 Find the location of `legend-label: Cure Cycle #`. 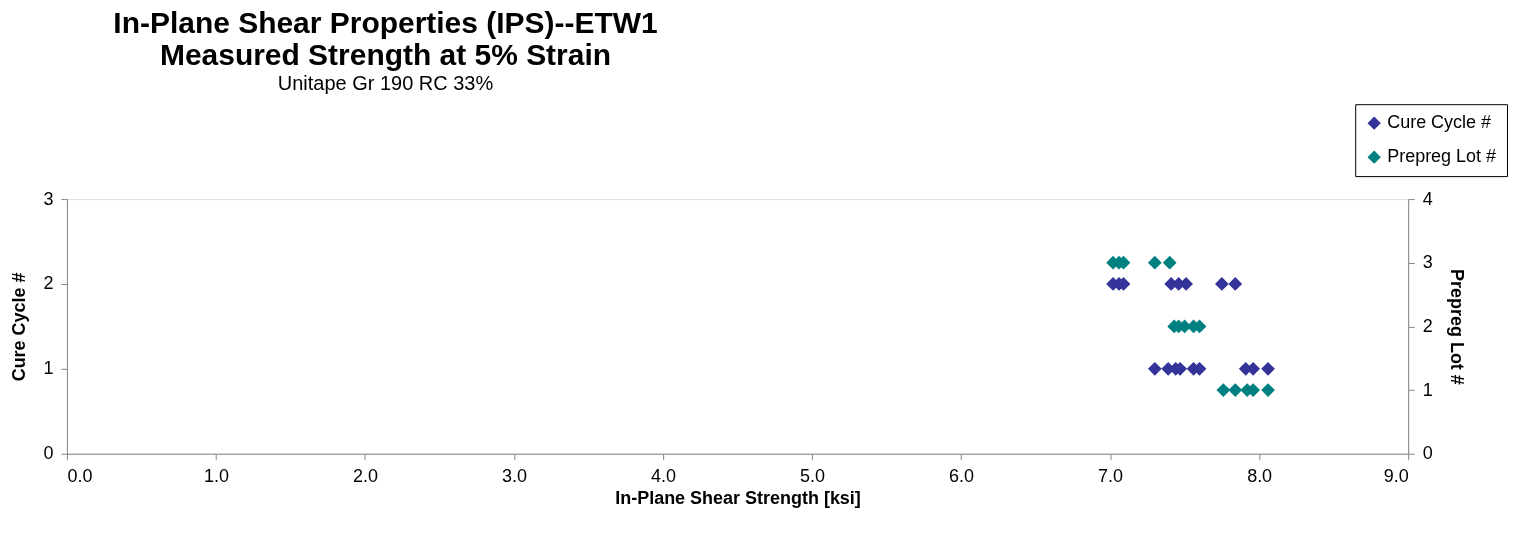

legend-label: Cure Cycle # is located at coordinates (1439, 122).